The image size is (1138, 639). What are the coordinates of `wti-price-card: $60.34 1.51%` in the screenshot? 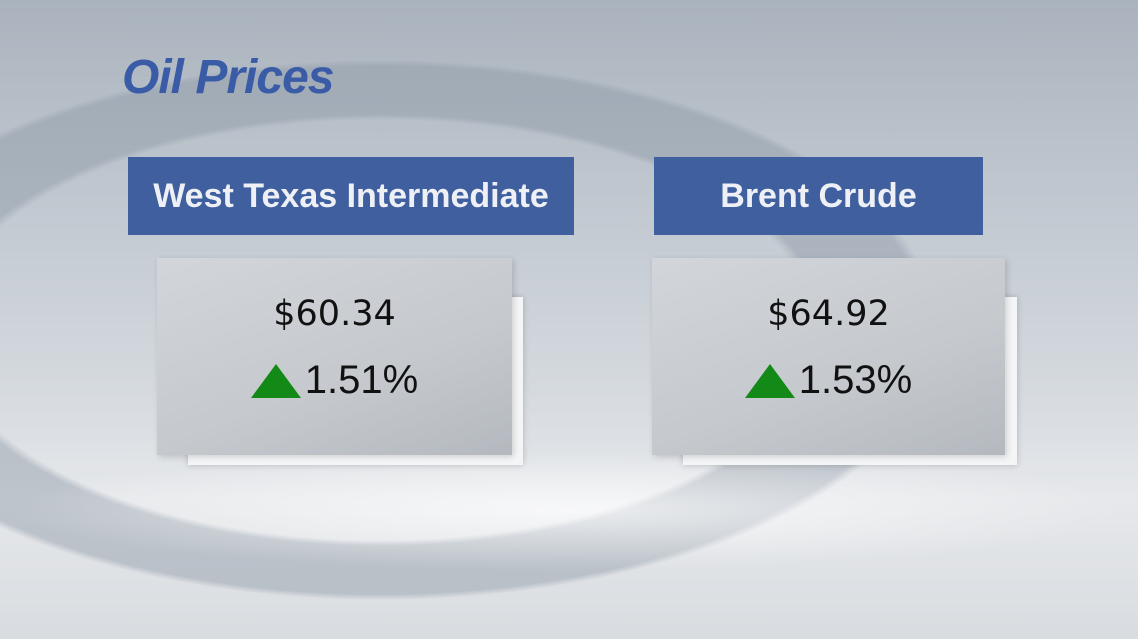 It's located at (334, 356).